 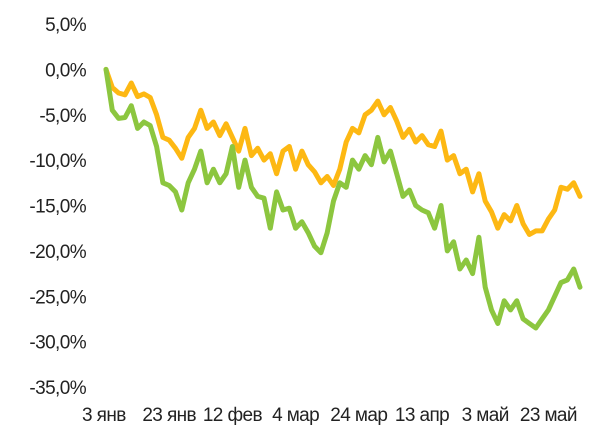 I want to click on x-tick-label: 24 мар, so click(x=358, y=415).